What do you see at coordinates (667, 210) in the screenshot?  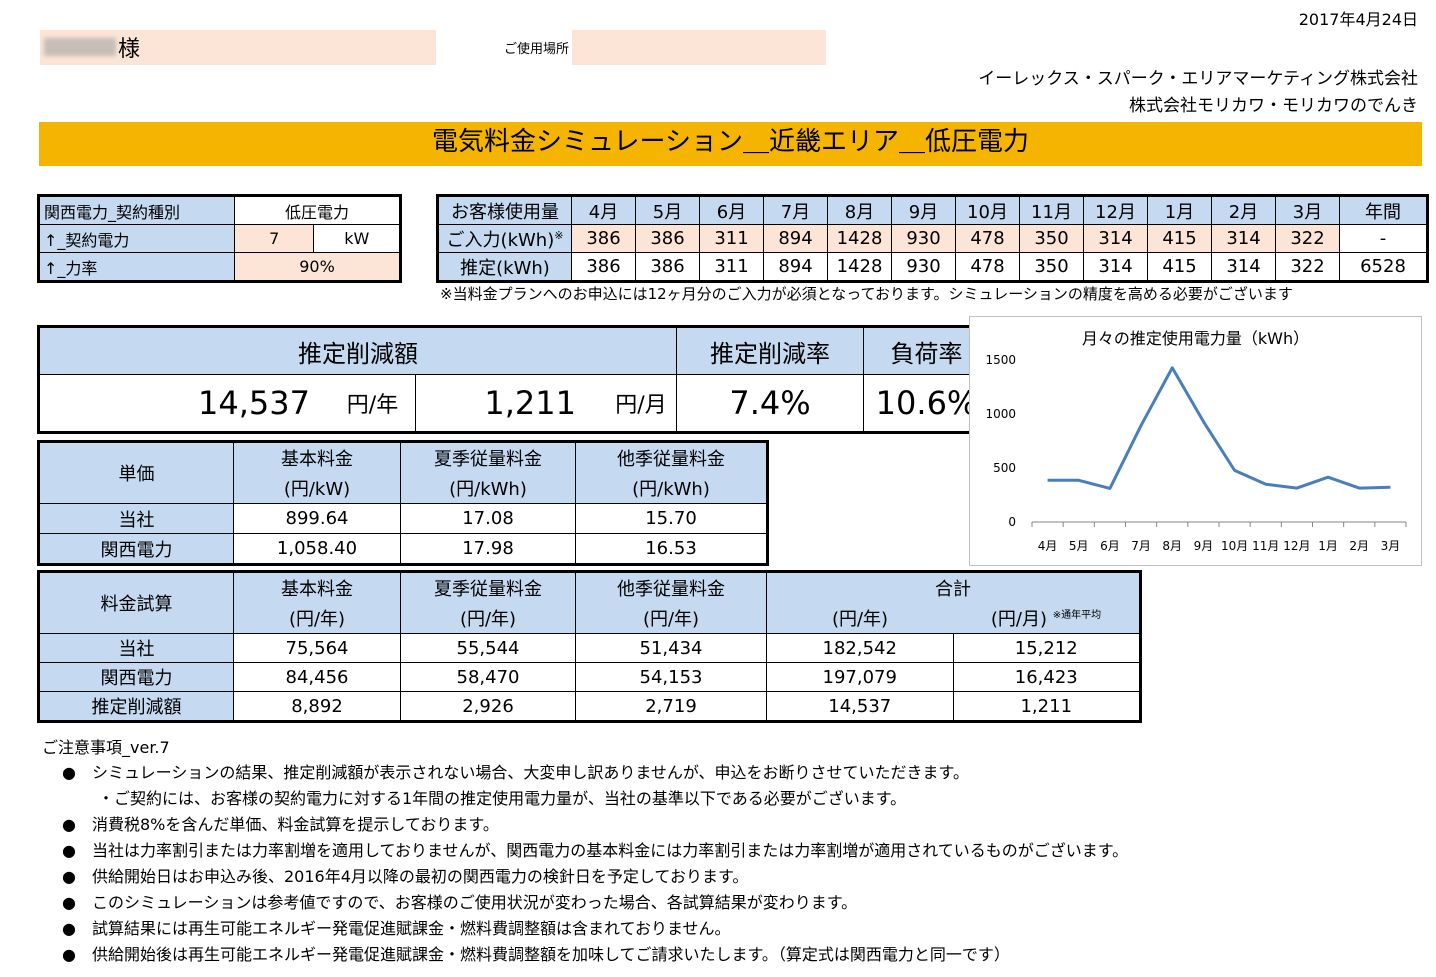 I see `usage-month-header: 5月` at bounding box center [667, 210].